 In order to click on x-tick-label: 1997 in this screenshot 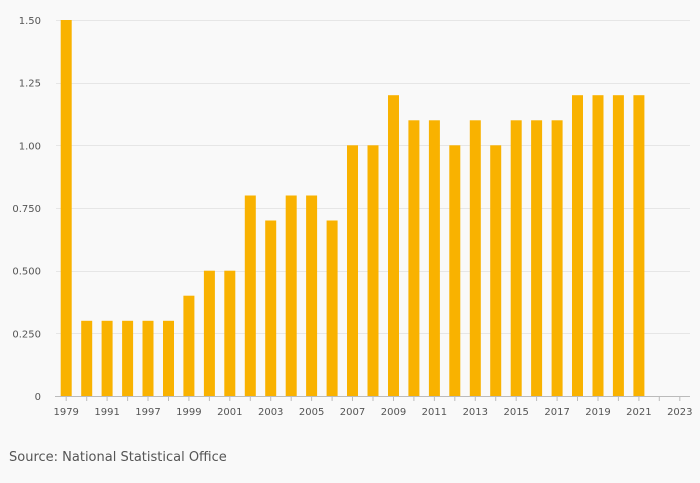, I will do `click(147, 412)`.